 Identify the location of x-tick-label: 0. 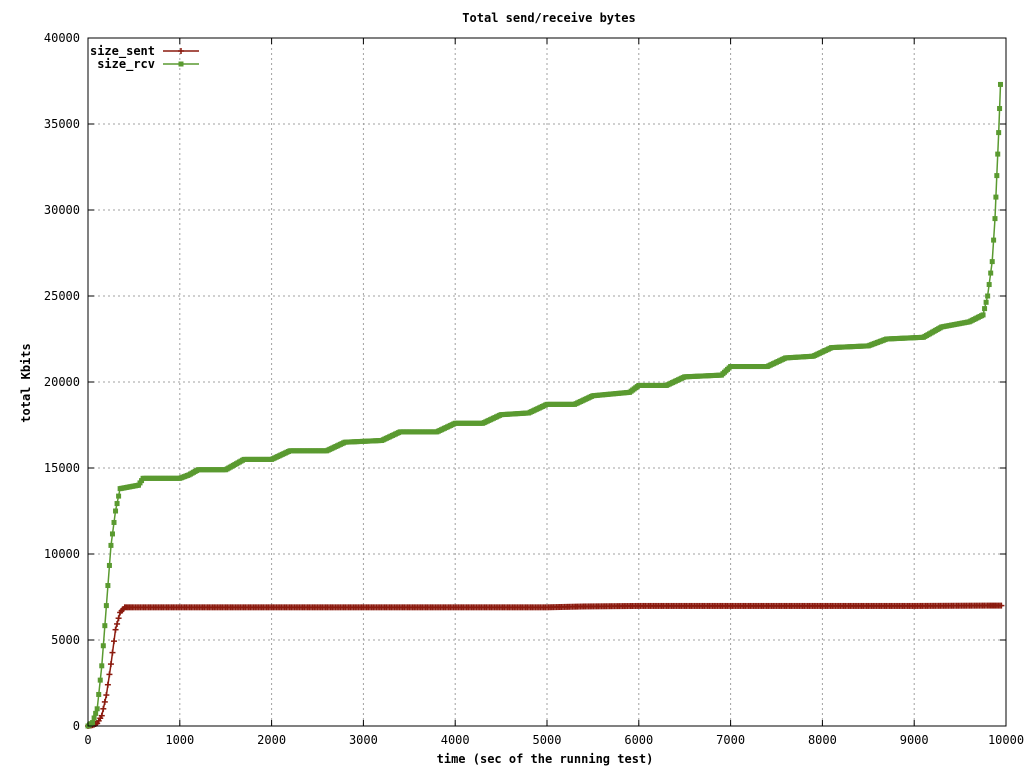
(87, 740).